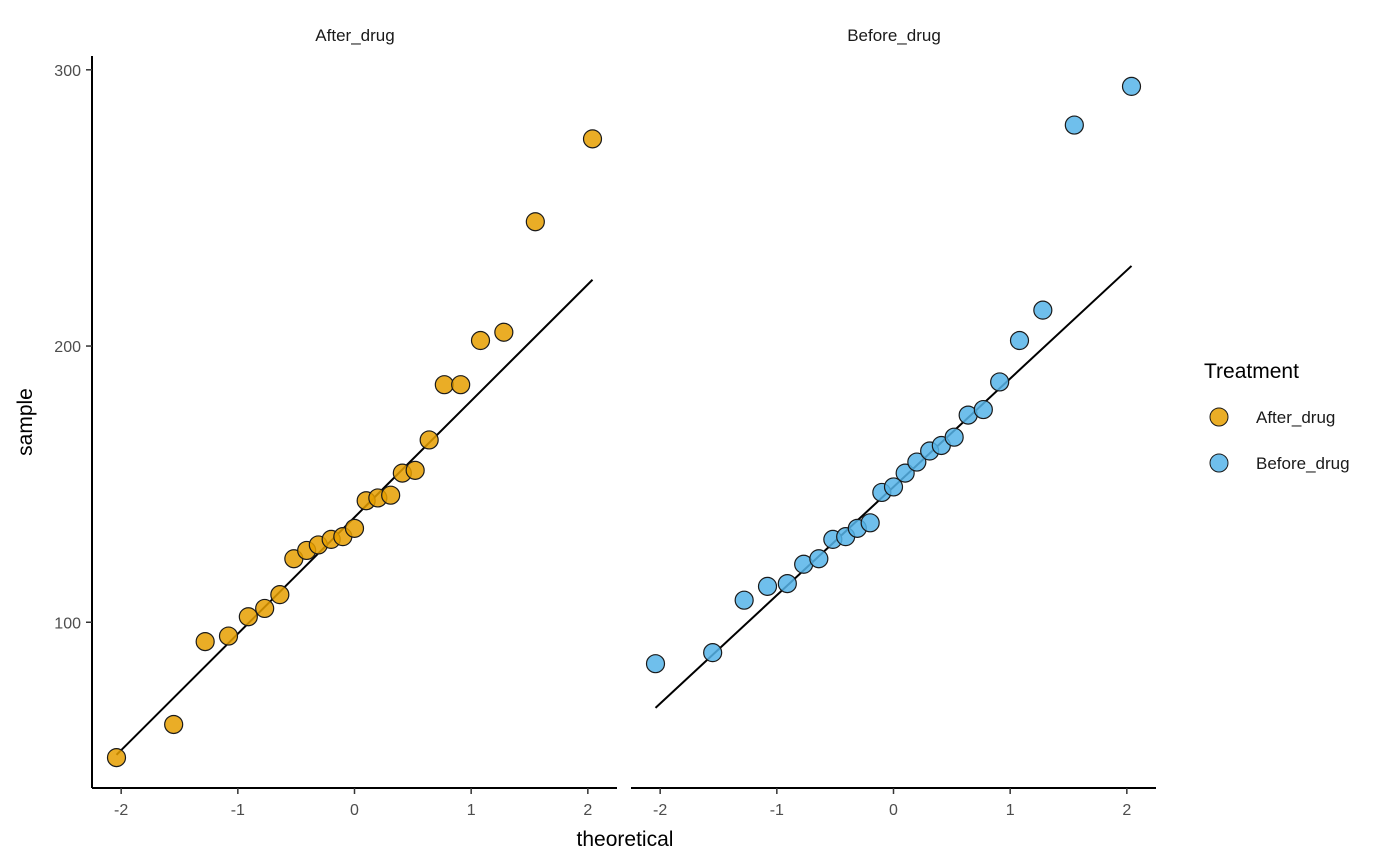 Image resolution: width=1400 pixels, height=866 pixels. What do you see at coordinates (1303, 463) in the screenshot?
I see `legend-label-before-drug: Before_drug` at bounding box center [1303, 463].